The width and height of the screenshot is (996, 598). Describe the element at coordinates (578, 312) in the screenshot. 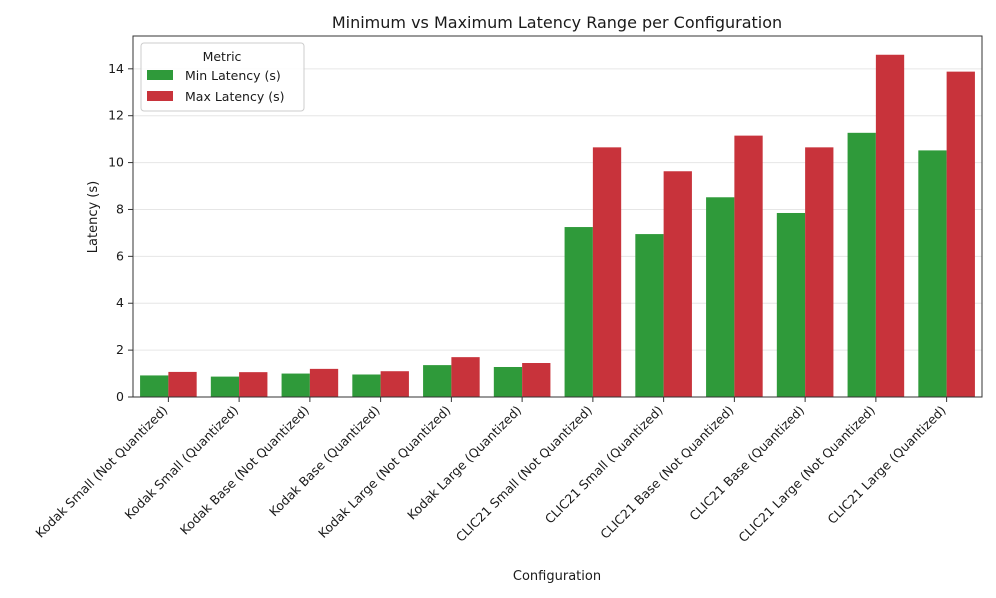

I see `bar-min-latency-s-clic21-small-not-quantized` at that location.